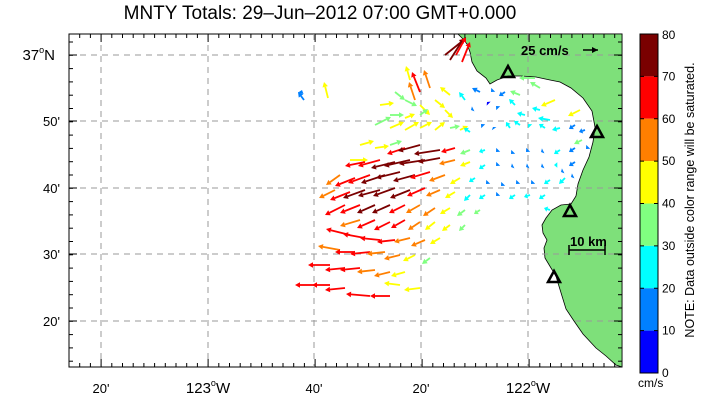 The height and width of the screenshot is (407, 702). I want to click on lat-label: 40', so click(51, 188).